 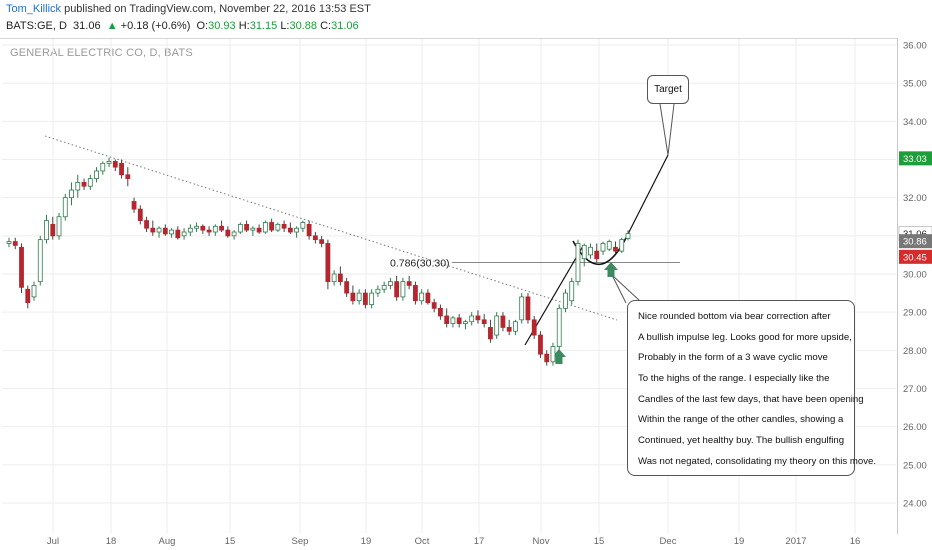 I want to click on price-badge: 33.03, so click(x=915, y=158).